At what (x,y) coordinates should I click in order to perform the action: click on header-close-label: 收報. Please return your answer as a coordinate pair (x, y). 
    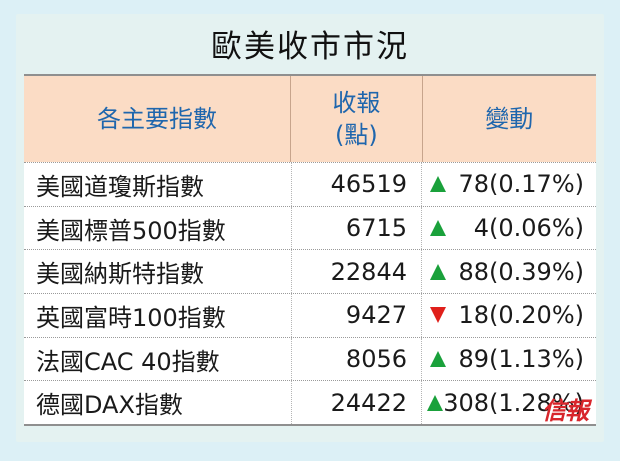
    Looking at the image, I should click on (356, 103).